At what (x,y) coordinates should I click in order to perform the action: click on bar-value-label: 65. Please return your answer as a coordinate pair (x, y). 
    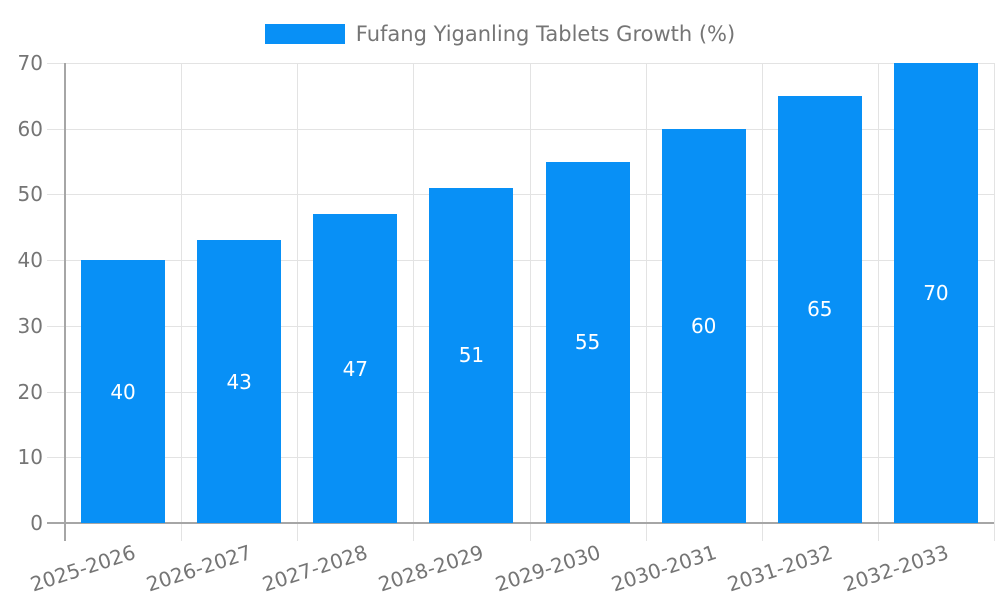
    Looking at the image, I should click on (820, 309).